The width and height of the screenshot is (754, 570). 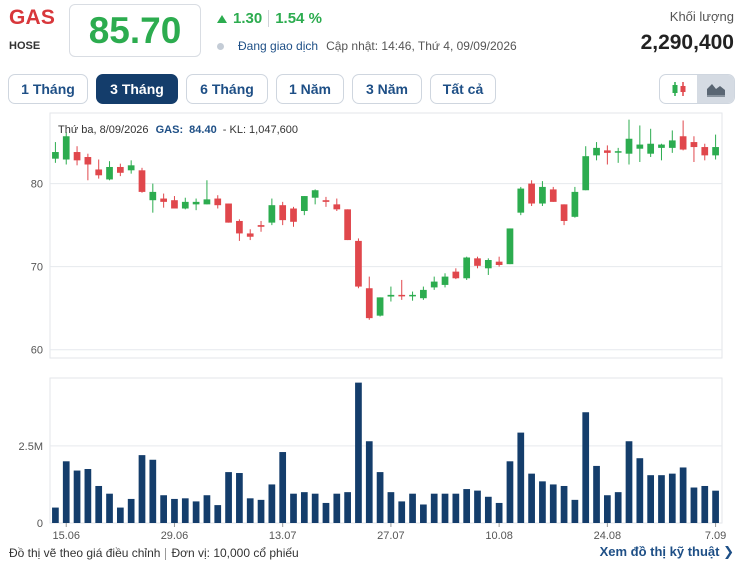 I want to click on tab-1-year: 1 Năm, so click(x=310, y=89).